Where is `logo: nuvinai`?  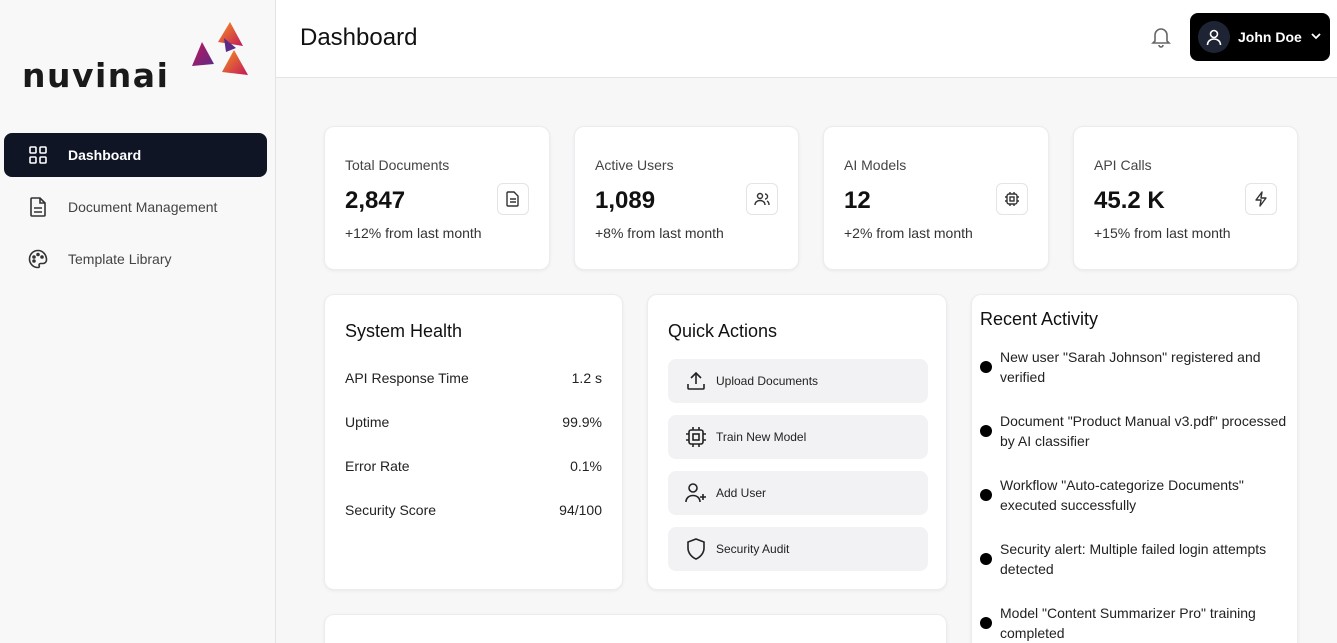
logo: nuvinai is located at coordinates (138, 57).